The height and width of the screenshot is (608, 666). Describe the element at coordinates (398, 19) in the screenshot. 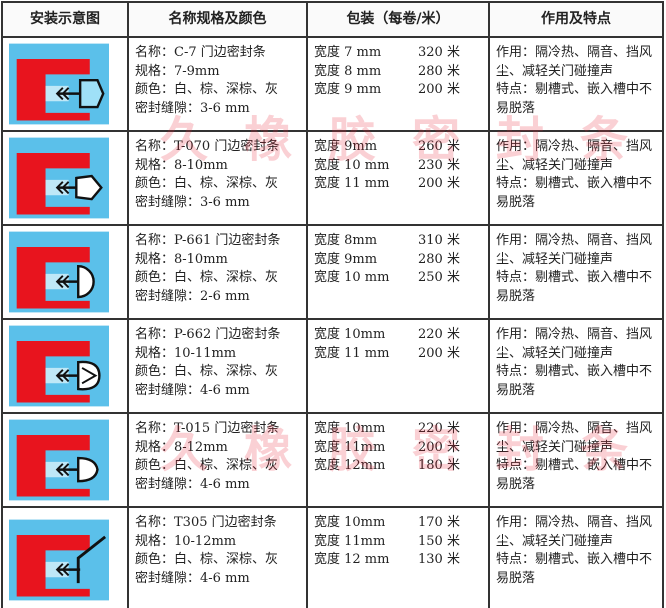

I see `header-packaging: 包装（每卷/米）` at that location.